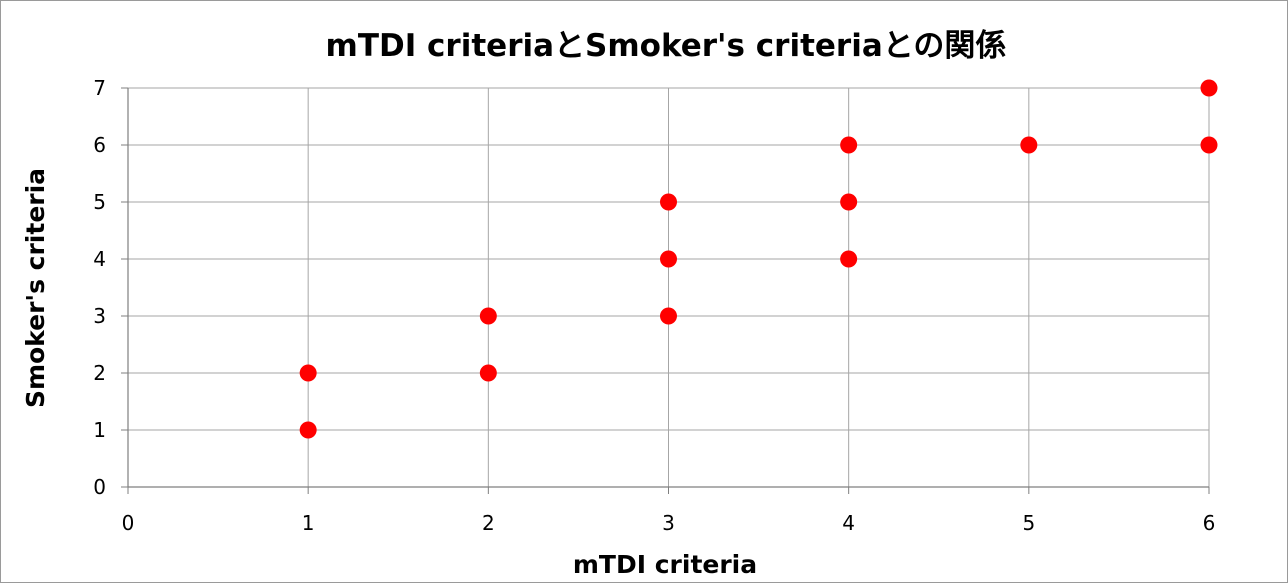 The height and width of the screenshot is (587, 1288). Describe the element at coordinates (1209, 523) in the screenshot. I see `x-tick-label: 6` at that location.